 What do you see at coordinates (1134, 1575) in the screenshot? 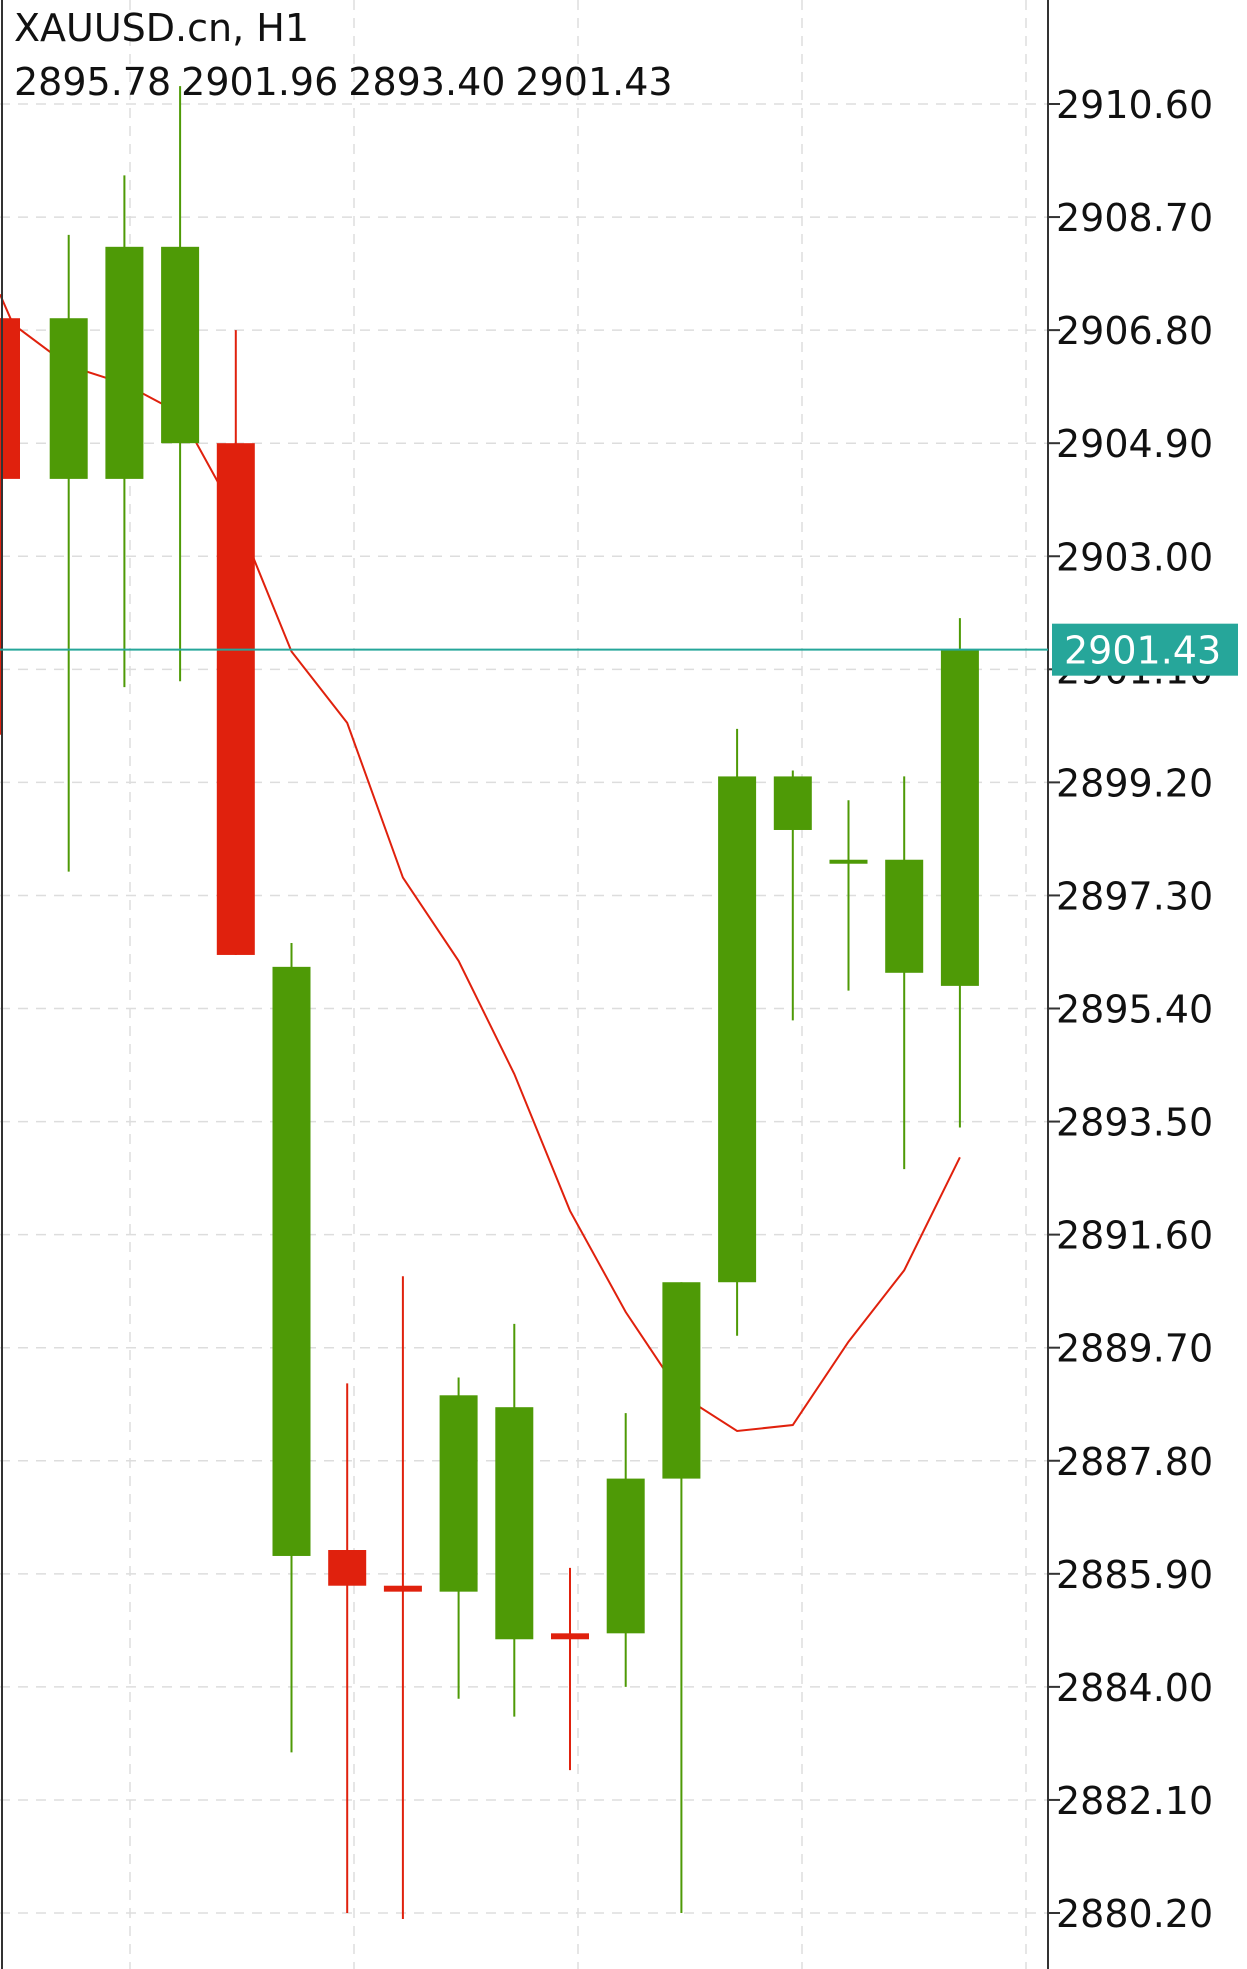
I see `y-tick-label: 2885.90` at bounding box center [1134, 1575].